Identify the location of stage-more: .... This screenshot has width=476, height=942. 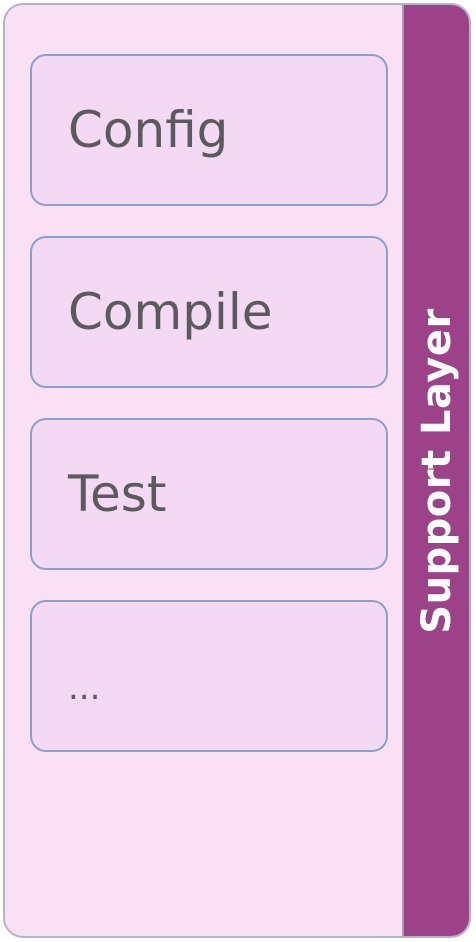
(209, 676).